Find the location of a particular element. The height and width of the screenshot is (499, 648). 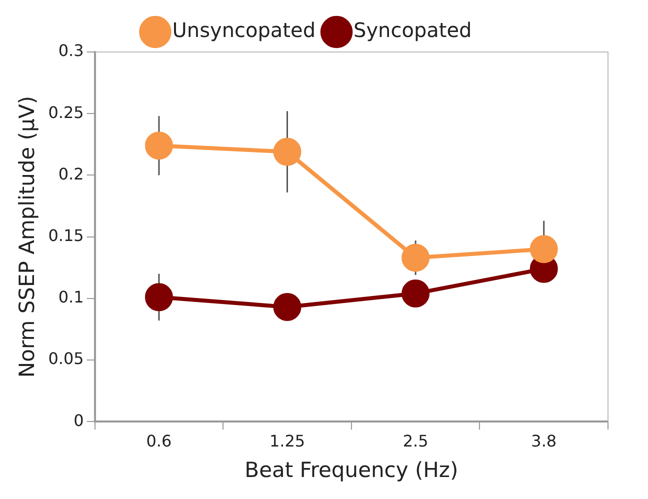

x-tick-label: 3.8 is located at coordinates (544, 440).